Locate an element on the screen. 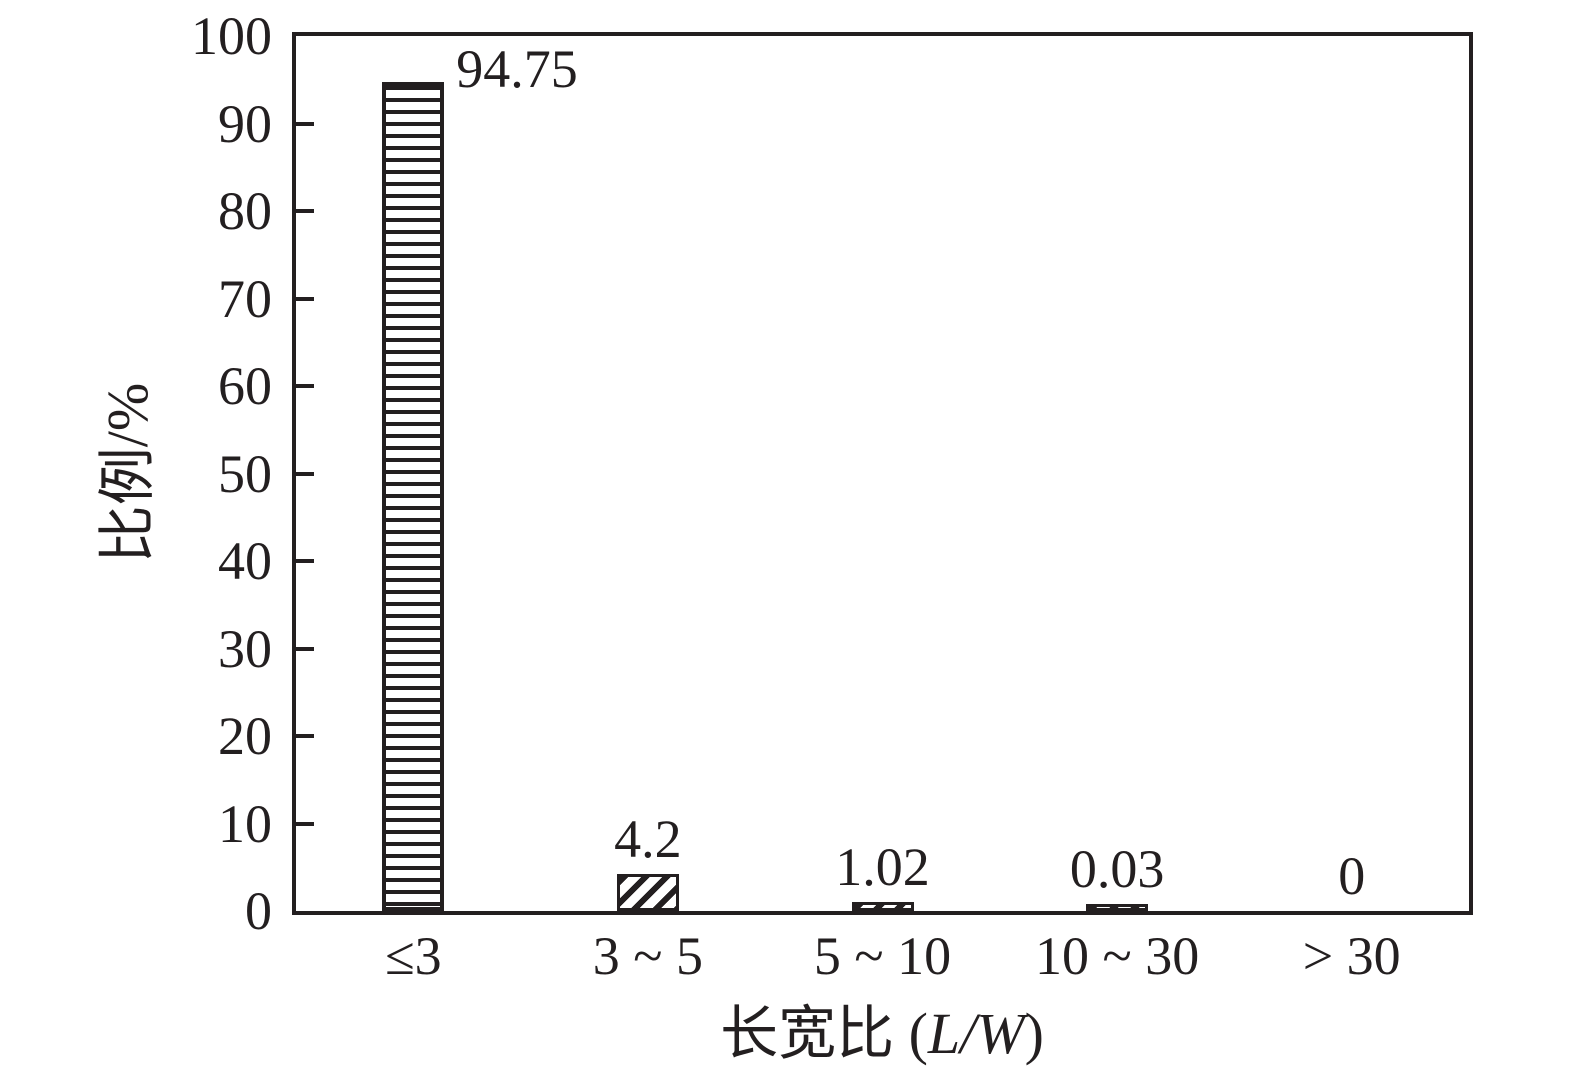 This screenshot has height=1079, width=1575. y-tick-label: 50 is located at coordinates (245, 473).